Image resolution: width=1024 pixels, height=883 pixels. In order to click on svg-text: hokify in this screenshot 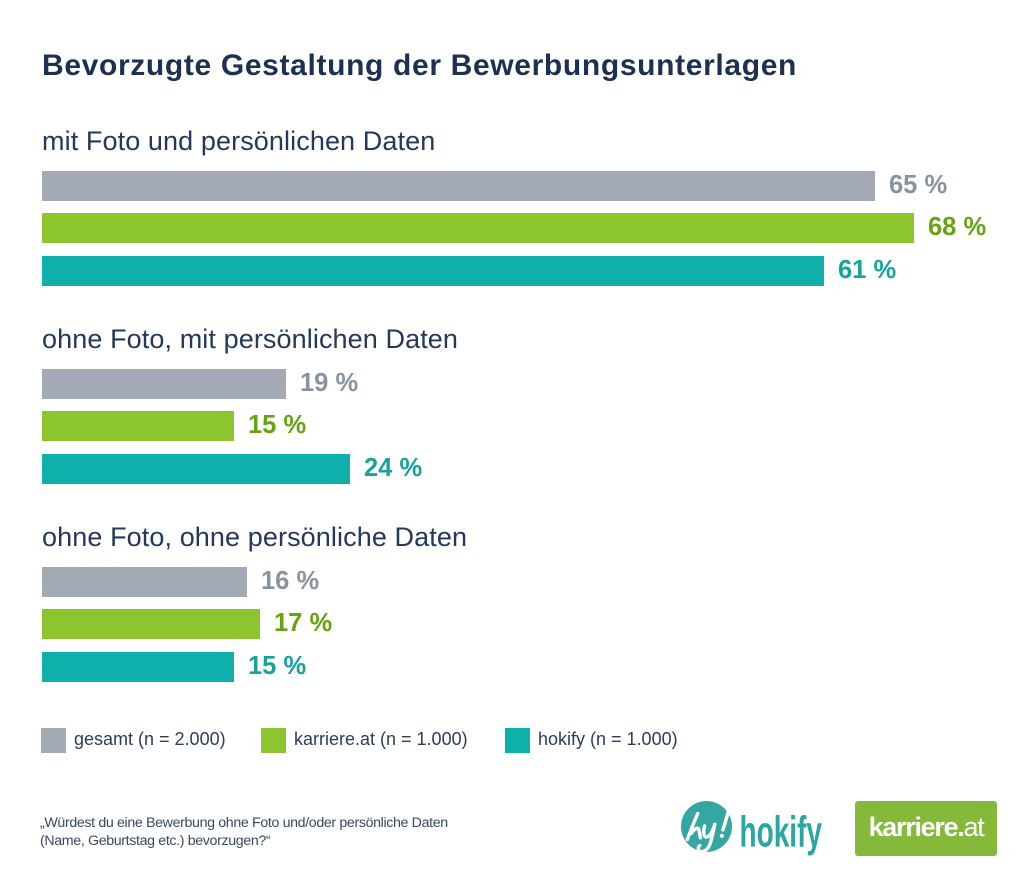, I will do `click(781, 833)`.